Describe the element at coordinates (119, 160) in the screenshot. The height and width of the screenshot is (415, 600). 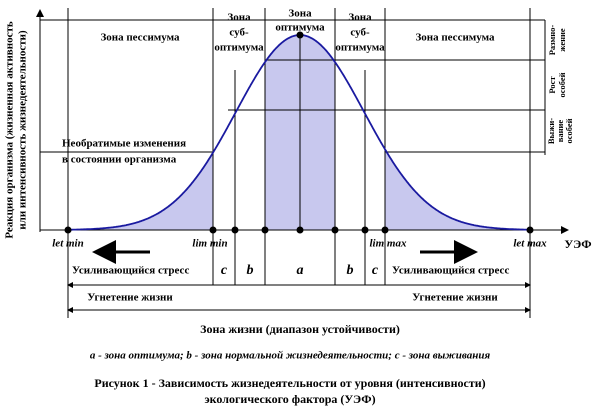
I see `annotation: в состоянии организма` at that location.